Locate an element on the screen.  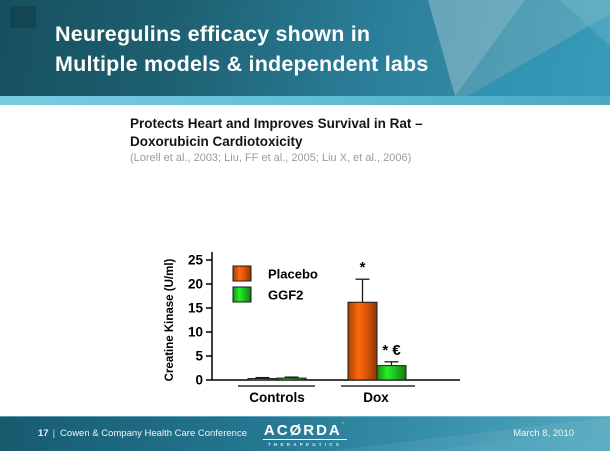
y-tick-label-0: 0 is located at coordinates (199, 380).